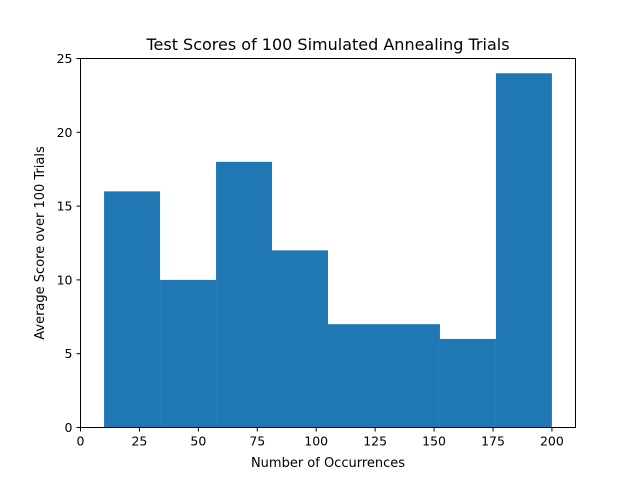  Describe the element at coordinates (69, 427) in the screenshot. I see `y-tick-label: 0` at that location.